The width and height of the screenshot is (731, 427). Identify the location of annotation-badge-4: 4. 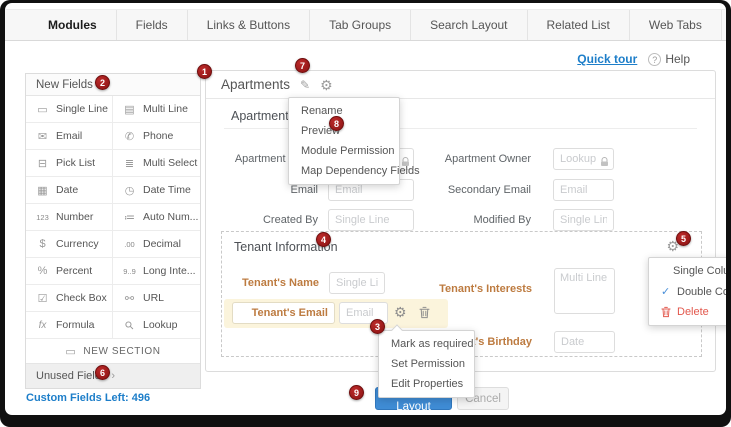
(323, 239).